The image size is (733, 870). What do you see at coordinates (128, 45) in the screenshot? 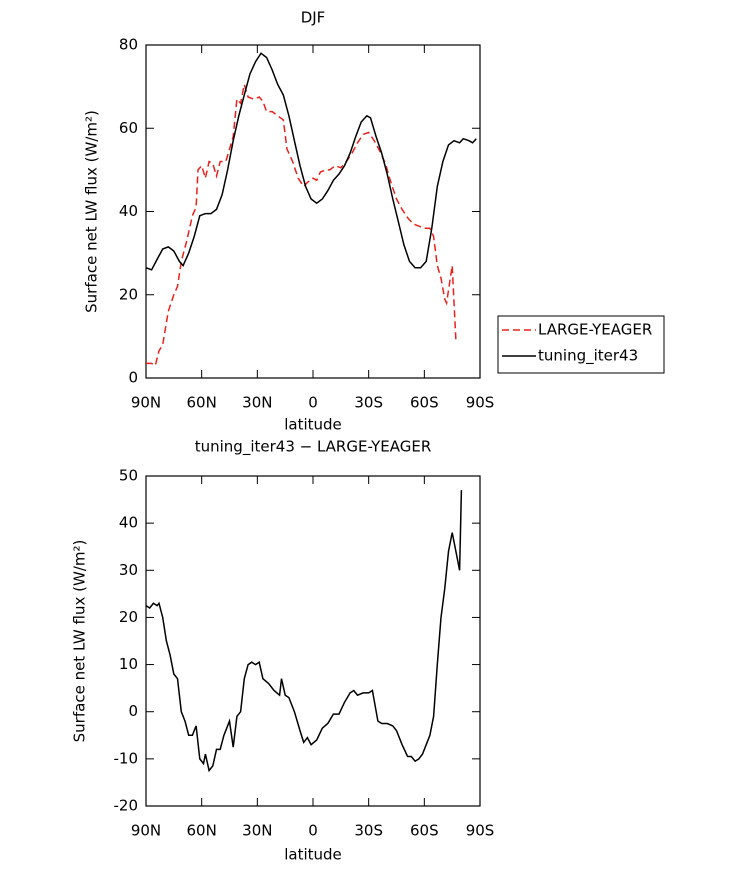
I see `y-tick-label: 80` at bounding box center [128, 45].